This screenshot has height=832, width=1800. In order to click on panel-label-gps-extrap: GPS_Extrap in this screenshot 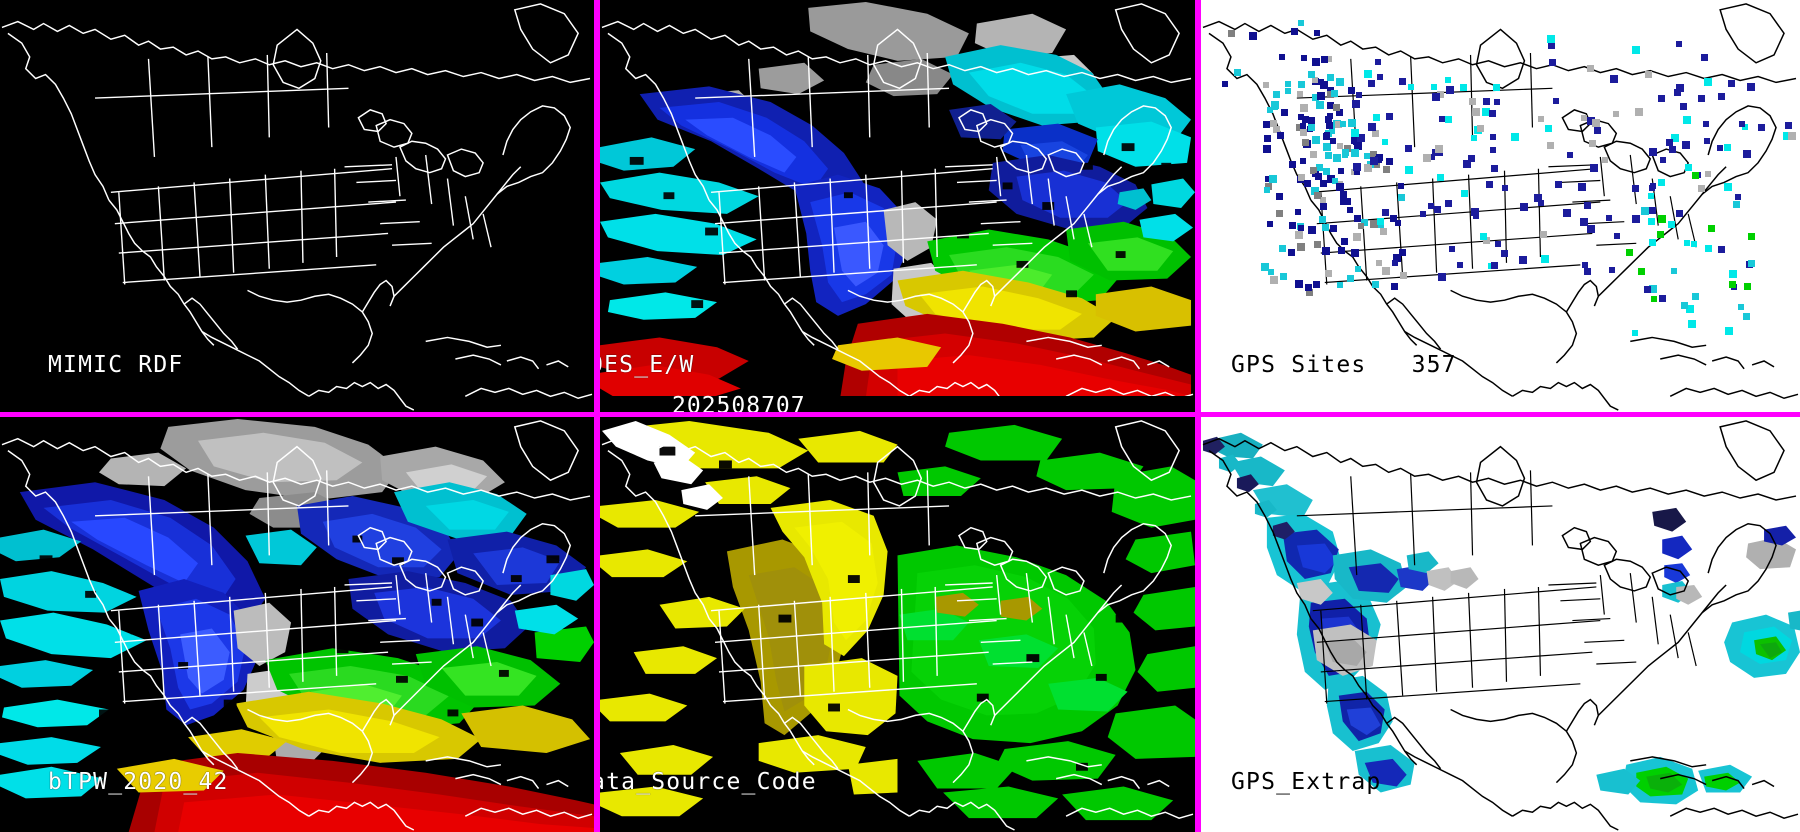, I will do `click(1306, 782)`.